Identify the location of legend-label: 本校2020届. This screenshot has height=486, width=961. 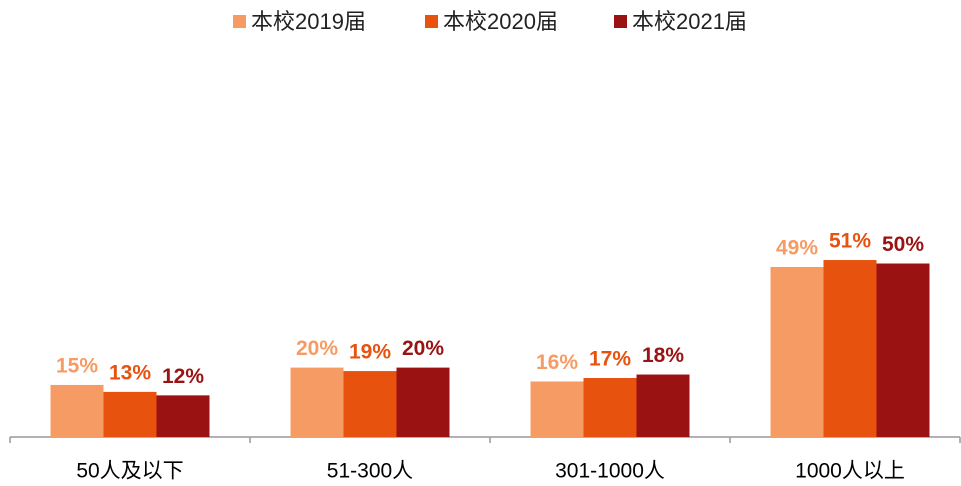
(500, 21).